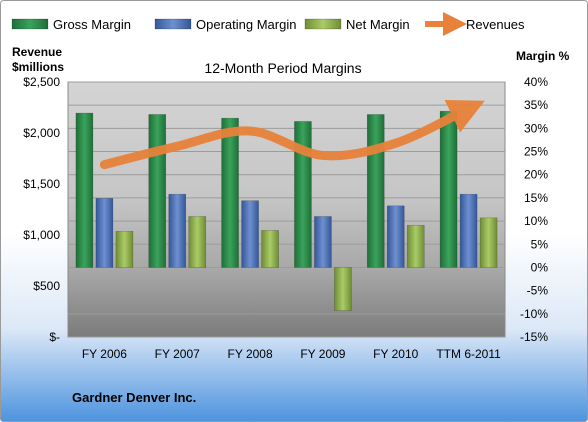  What do you see at coordinates (536, 82) in the screenshot?
I see `right-tick-label: 40%` at bounding box center [536, 82].